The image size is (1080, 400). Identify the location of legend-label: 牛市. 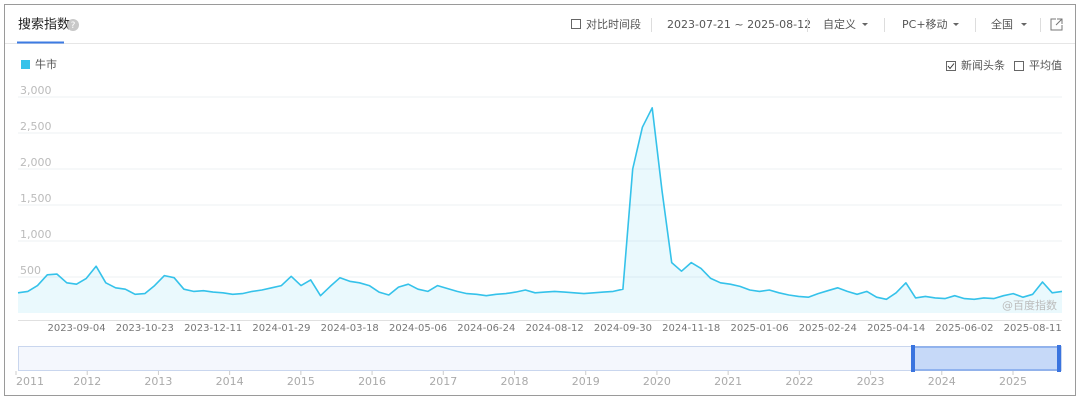
(46, 64).